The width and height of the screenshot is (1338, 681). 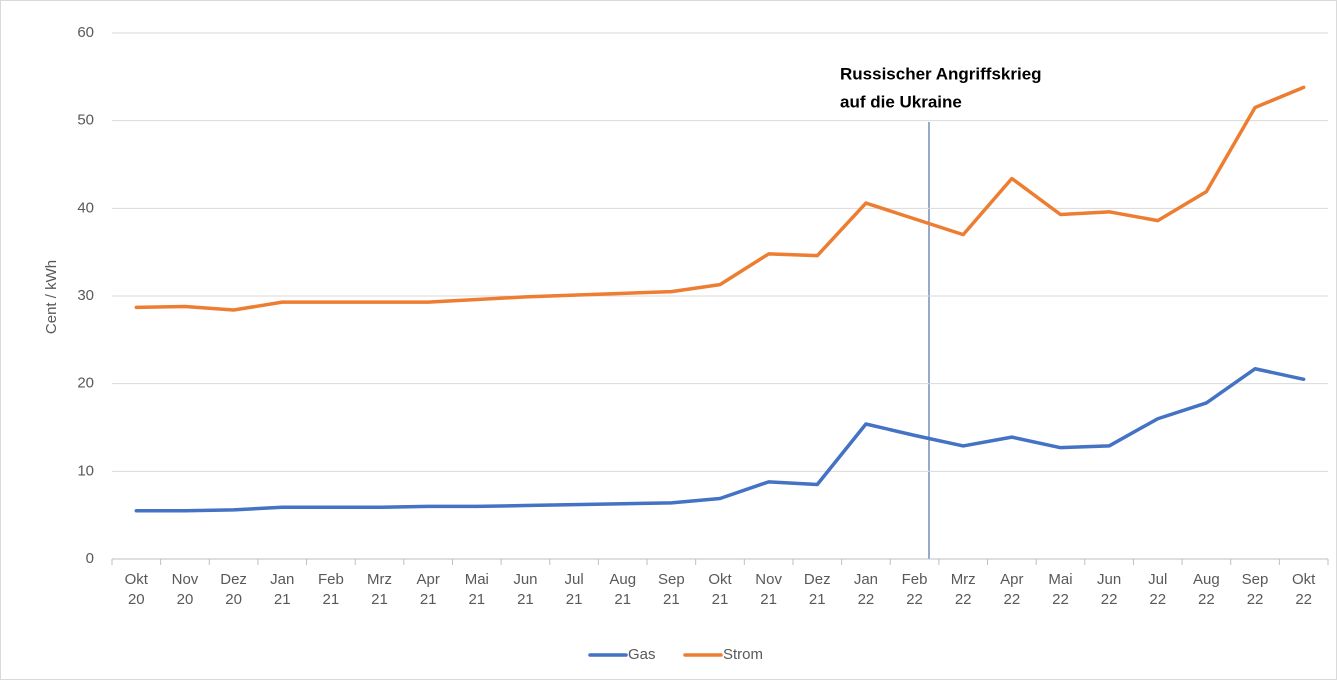 I want to click on annotation-text: Russischer Angriffskrieg, so click(x=941, y=73).